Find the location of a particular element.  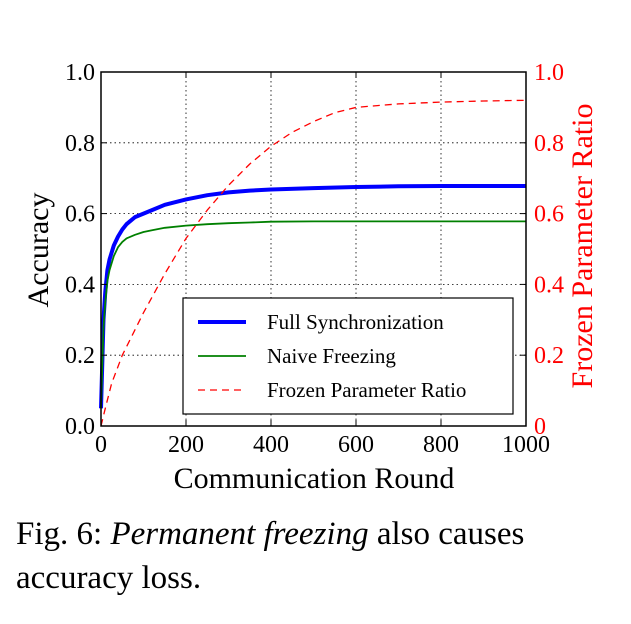

legend-label: Frozen Parameter Ratio is located at coordinates (366, 390).